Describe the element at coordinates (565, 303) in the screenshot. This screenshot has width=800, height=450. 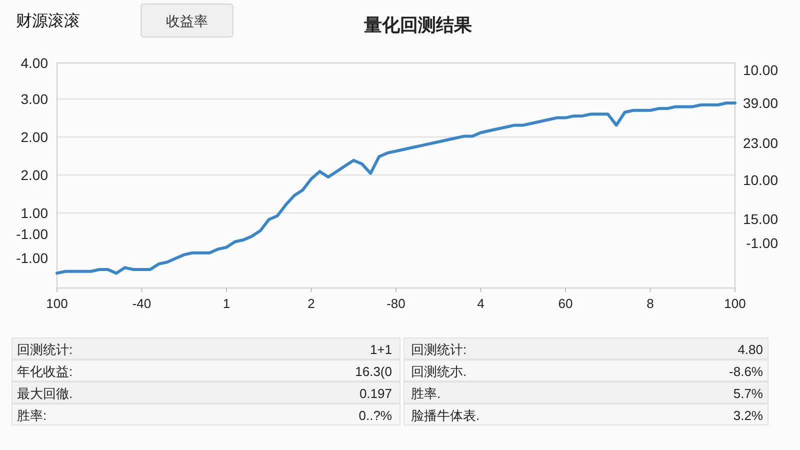
I see `x-tick-label: 60` at that location.